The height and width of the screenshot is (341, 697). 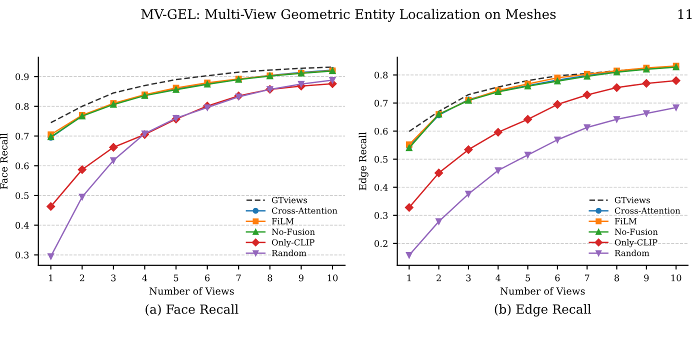 I want to click on y-axis-title: Face Recall, so click(x=4, y=161).